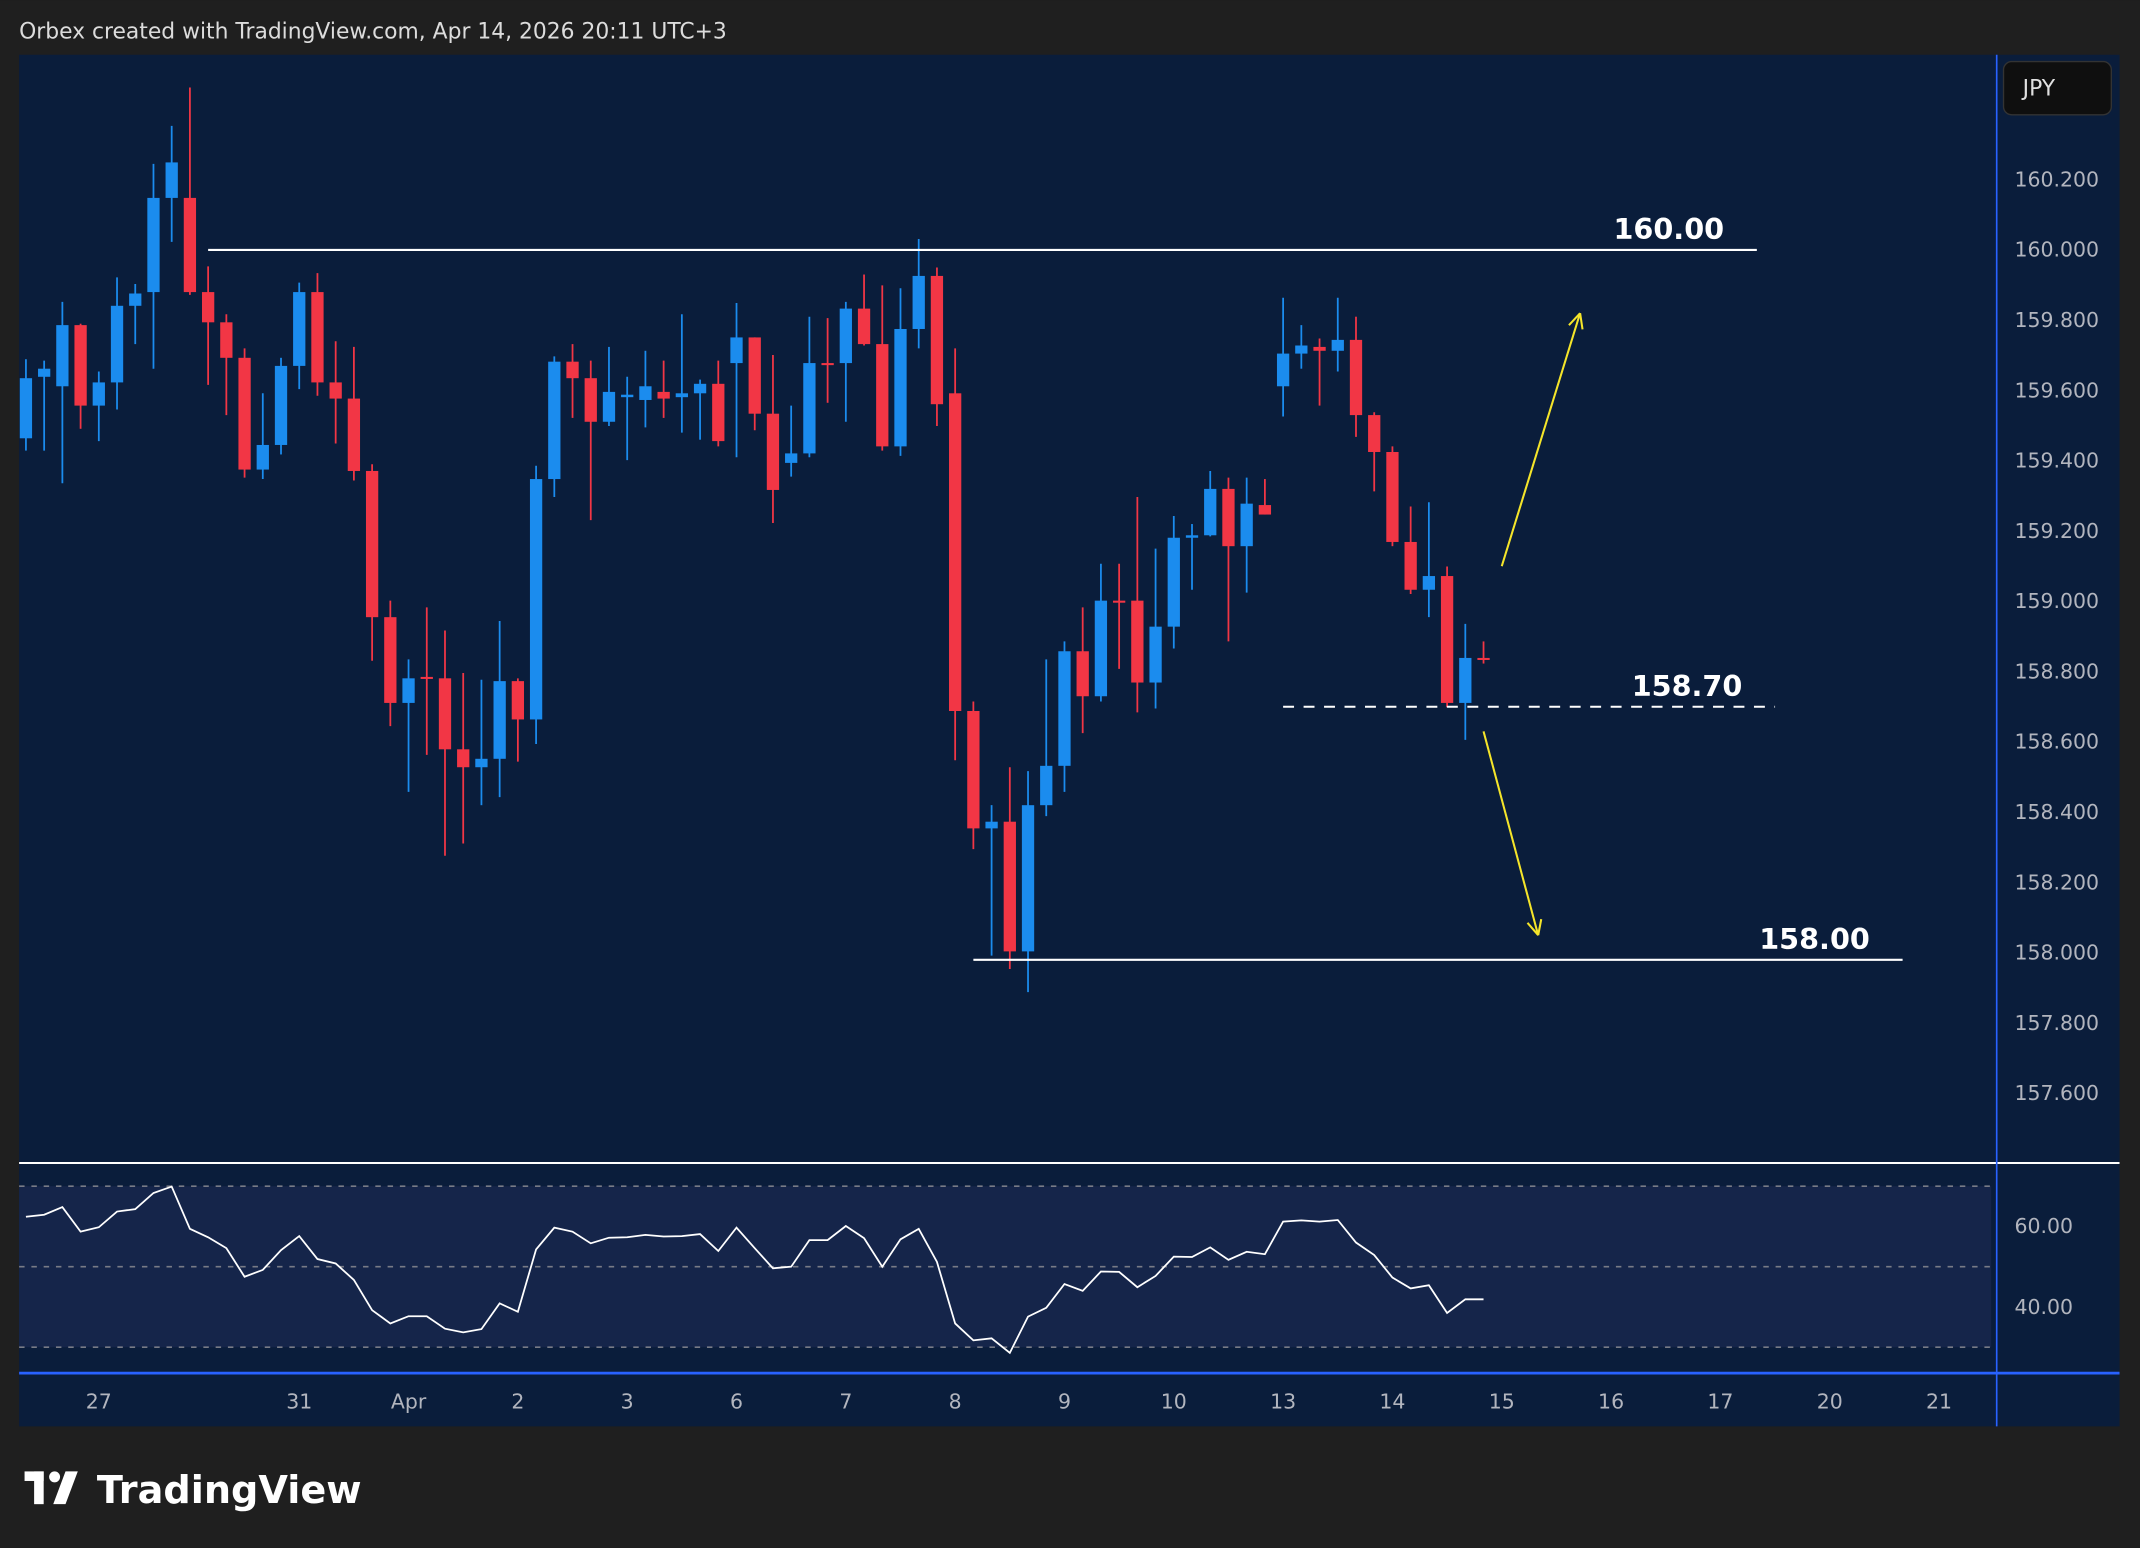 Image resolution: width=2140 pixels, height=1548 pixels. Describe the element at coordinates (2056, 1093) in the screenshot. I see `price-axis-tick: 157.600` at that location.